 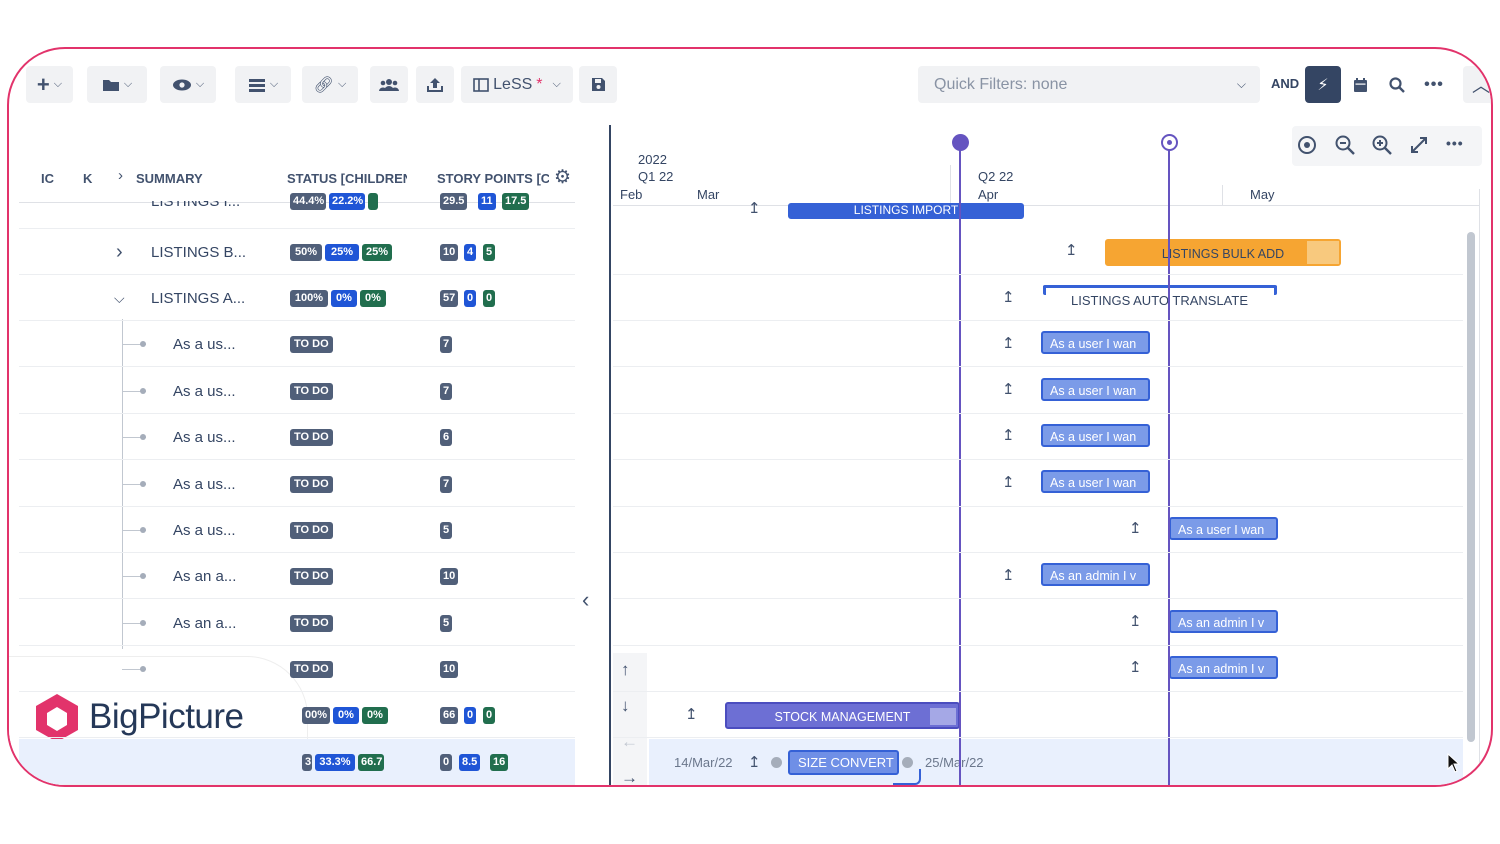 What do you see at coordinates (625, 705) in the screenshot?
I see `arrow-down-icon: ↓` at bounding box center [625, 705].